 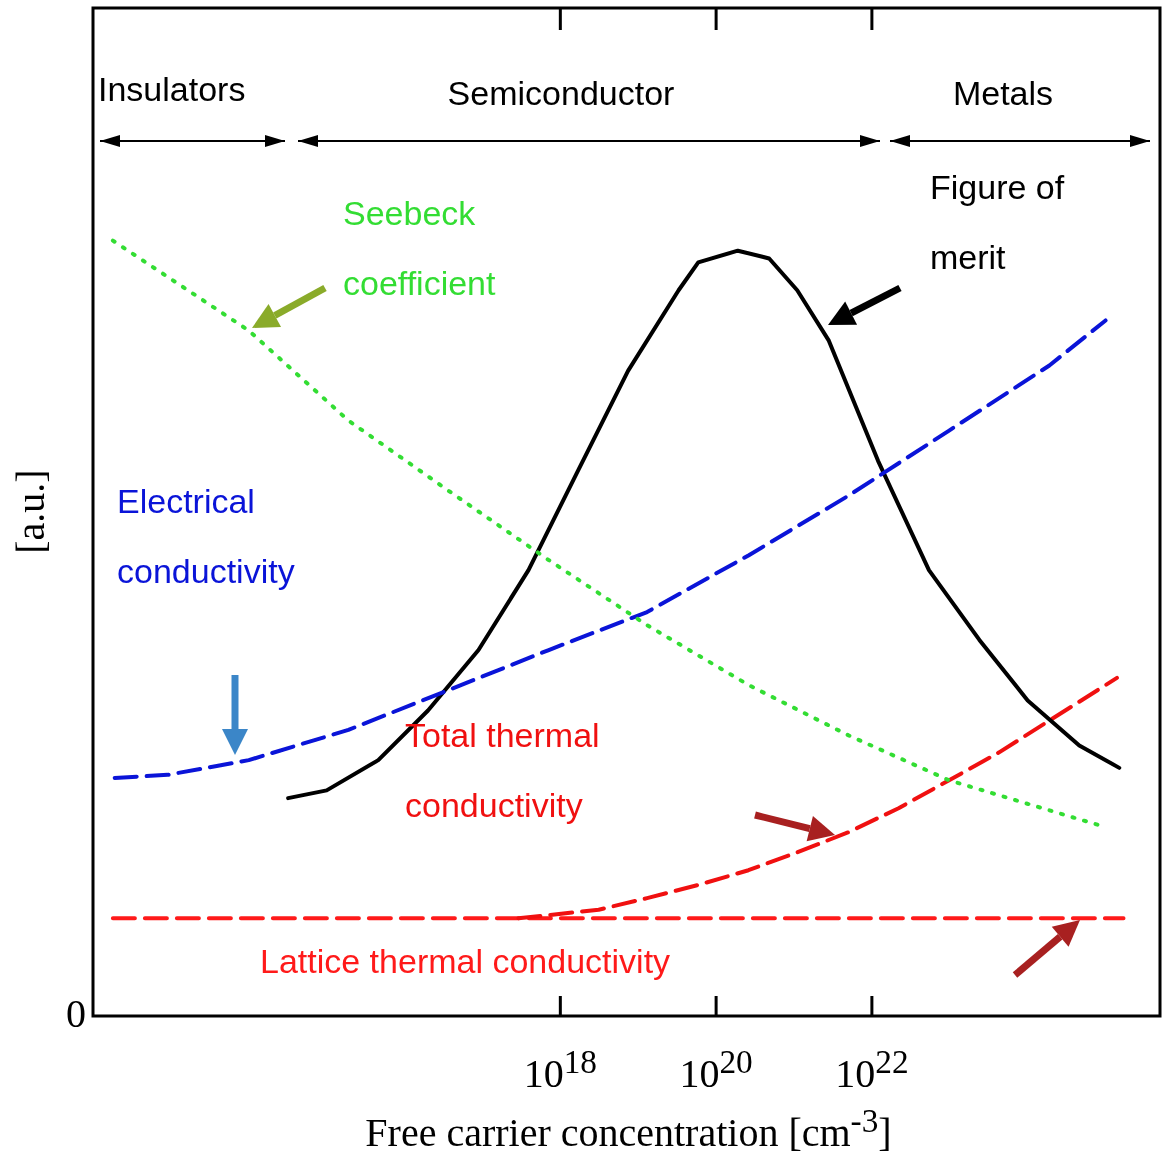 I want to click on text: 0, so click(x=75, y=1013).